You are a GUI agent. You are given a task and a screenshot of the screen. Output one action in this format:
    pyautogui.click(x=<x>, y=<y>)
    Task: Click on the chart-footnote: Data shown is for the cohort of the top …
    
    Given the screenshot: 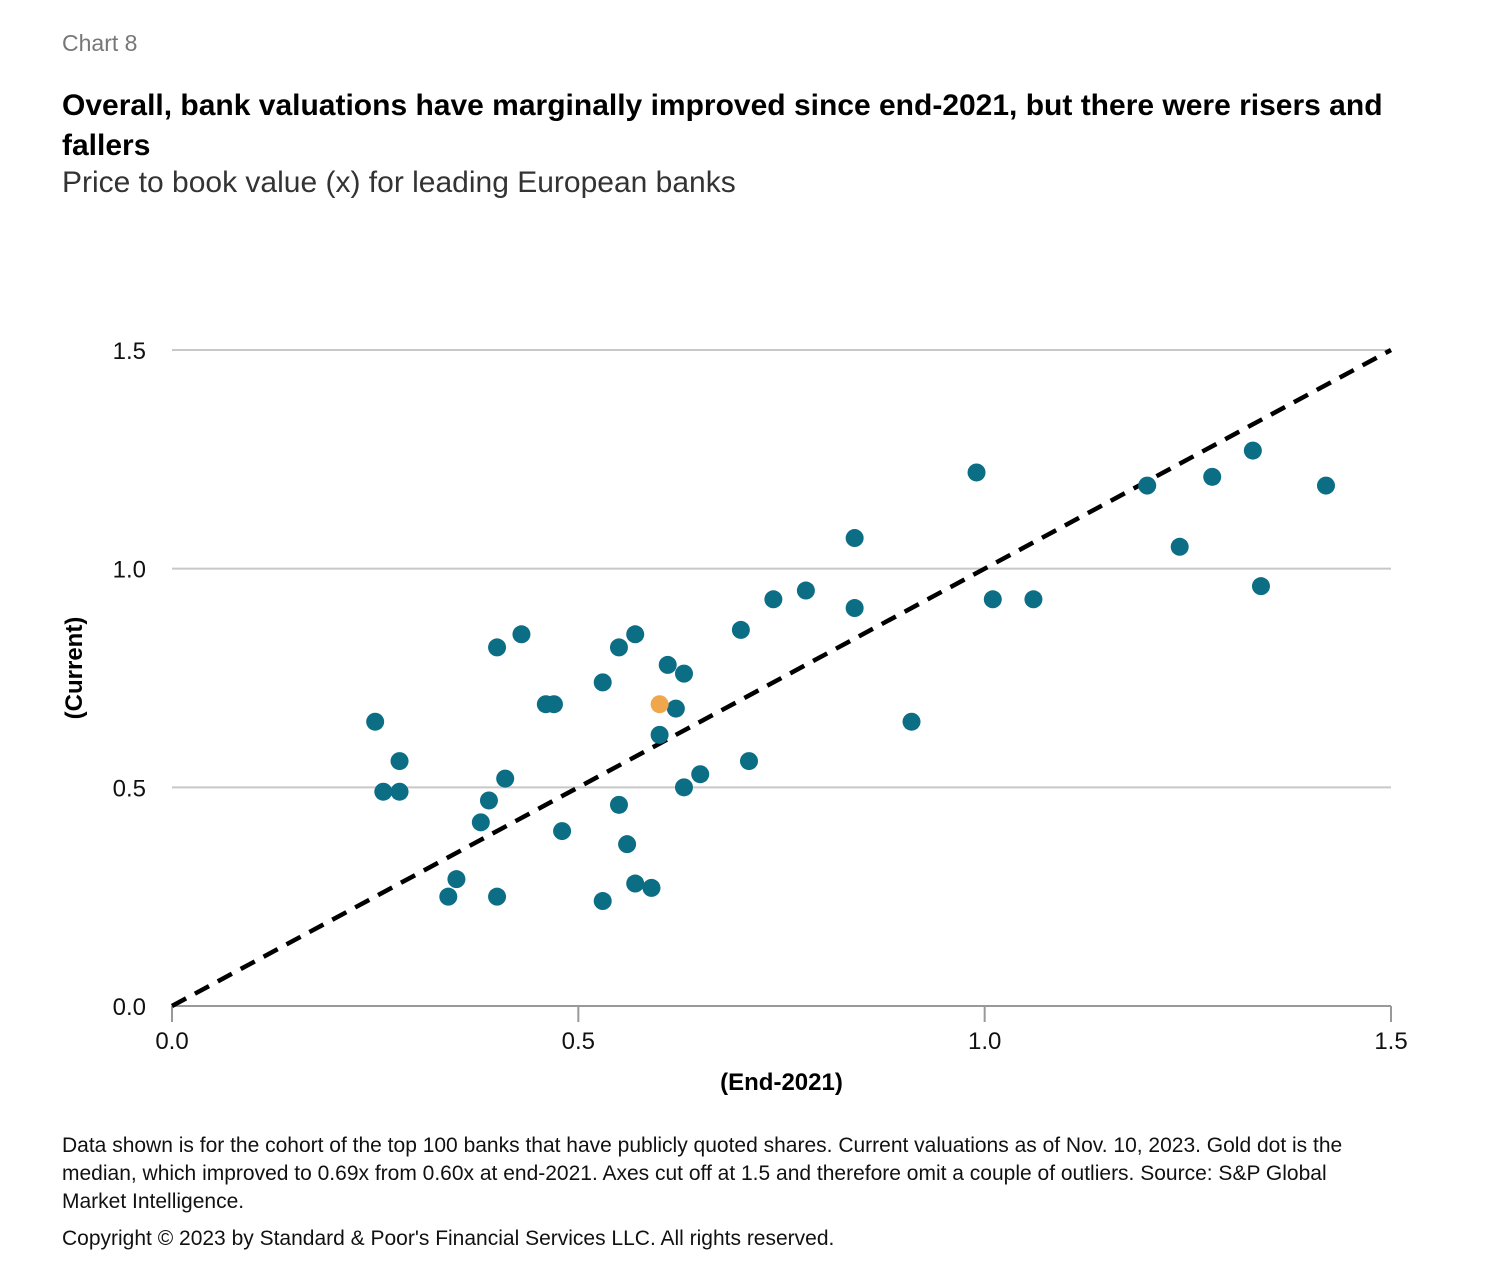 What is the action you would take?
    pyautogui.click(x=702, y=1173)
    